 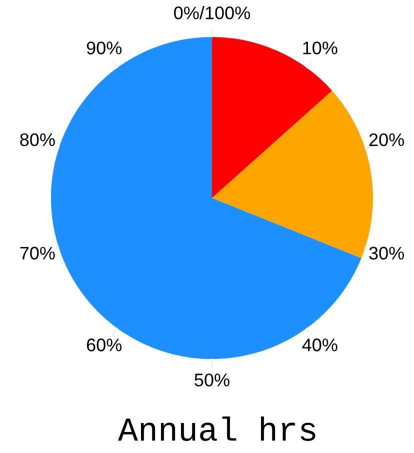 I want to click on text: 90%, so click(x=104, y=48).